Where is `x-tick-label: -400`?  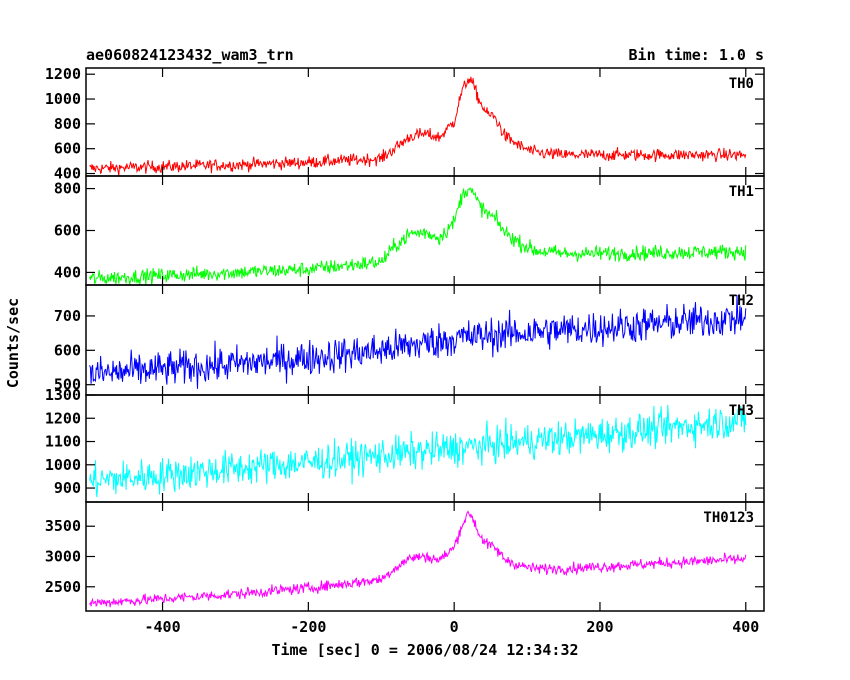 x-tick-label: -400 is located at coordinates (162, 627).